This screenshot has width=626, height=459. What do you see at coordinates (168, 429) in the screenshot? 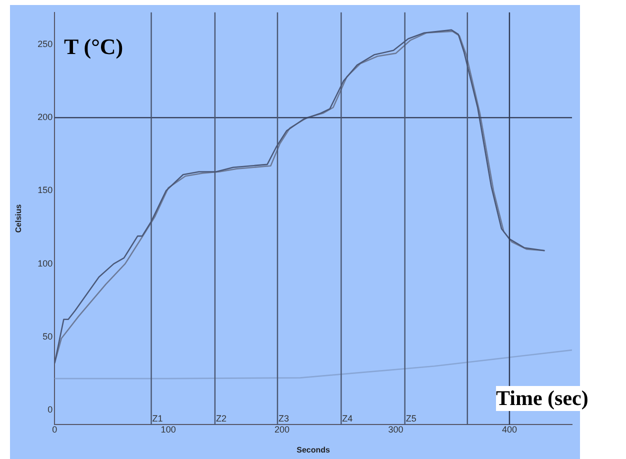
I see `x-tick-label: 100` at bounding box center [168, 429].